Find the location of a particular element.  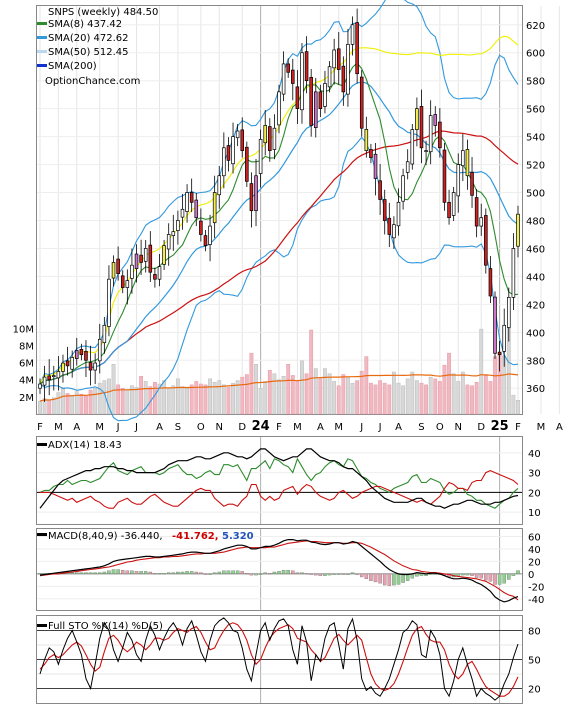

sto-tick-label: 20 is located at coordinates (534, 690).